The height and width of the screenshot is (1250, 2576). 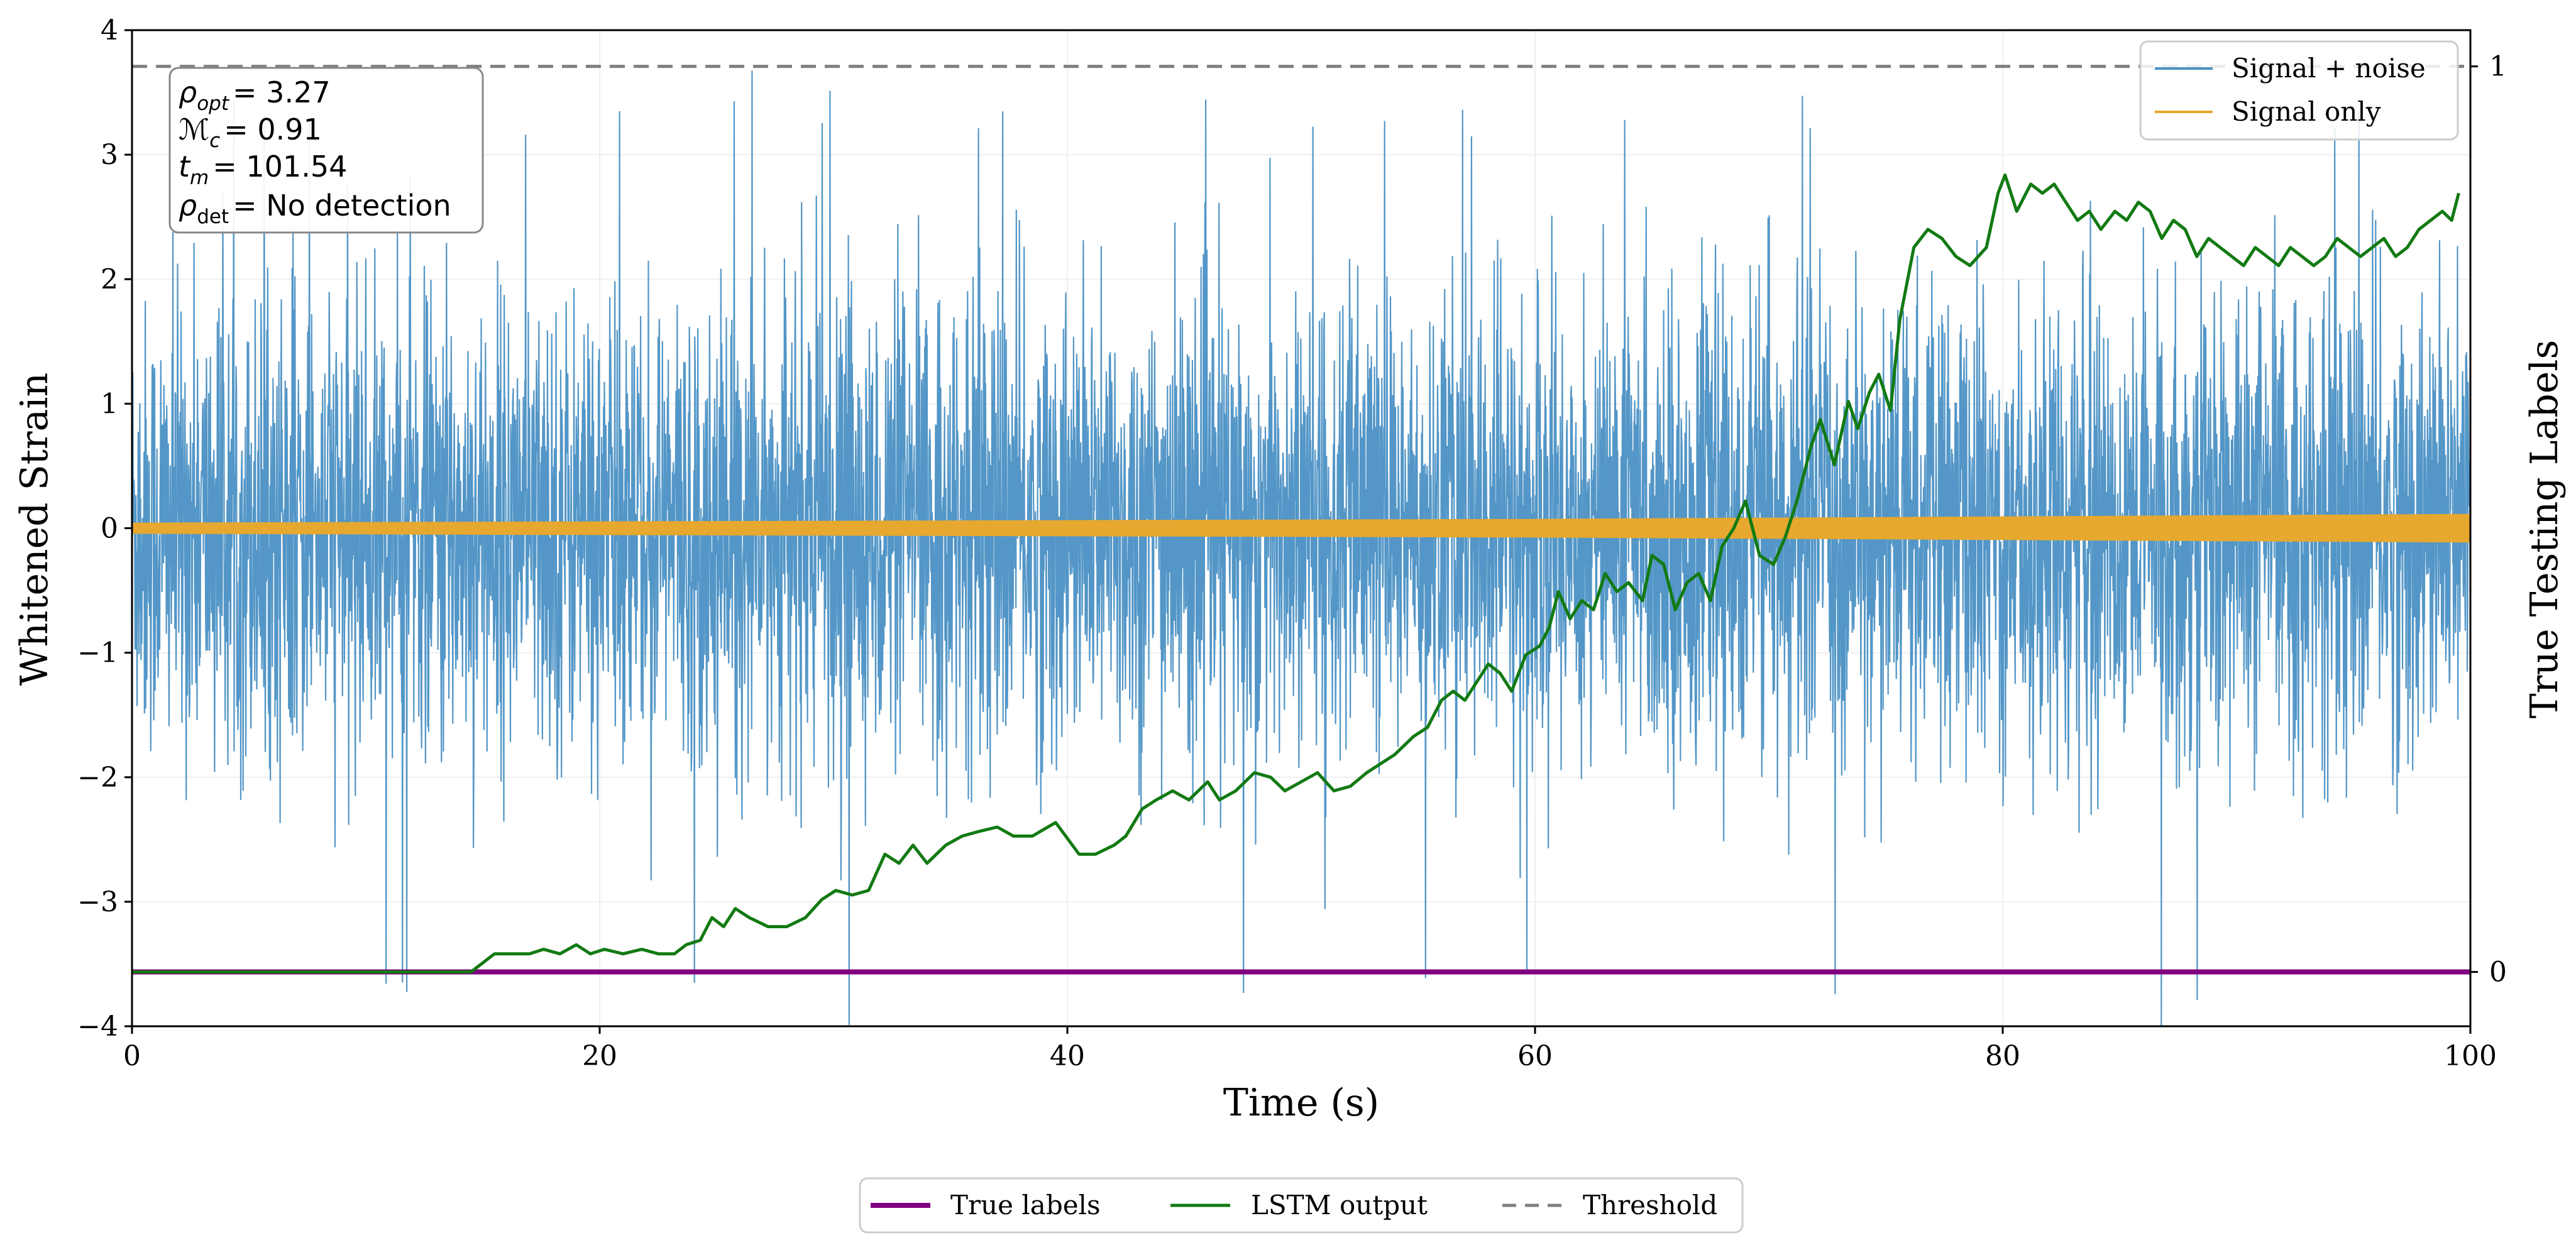 I want to click on x-axis-label: Time (s), so click(x=1301, y=1103).